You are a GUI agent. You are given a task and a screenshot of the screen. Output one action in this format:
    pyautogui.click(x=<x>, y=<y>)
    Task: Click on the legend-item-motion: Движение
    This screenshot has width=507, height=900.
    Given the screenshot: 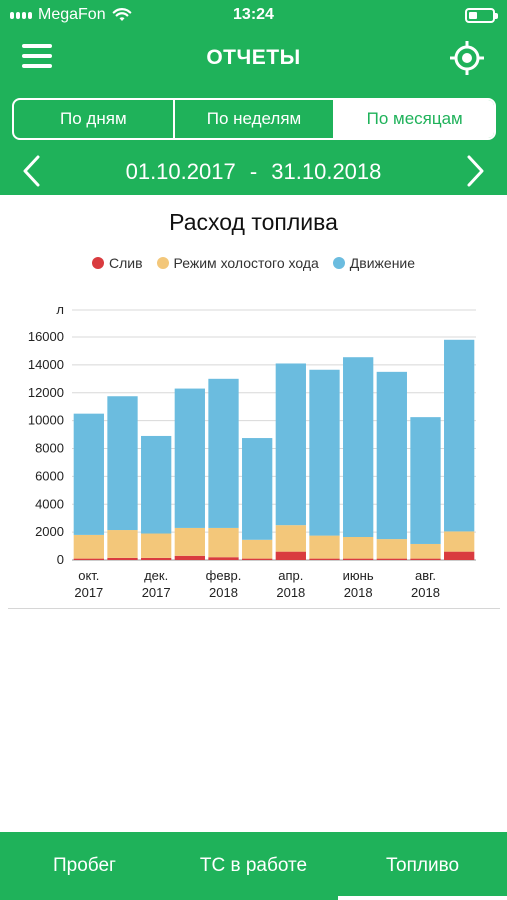 What is the action you would take?
    pyautogui.click(x=374, y=263)
    